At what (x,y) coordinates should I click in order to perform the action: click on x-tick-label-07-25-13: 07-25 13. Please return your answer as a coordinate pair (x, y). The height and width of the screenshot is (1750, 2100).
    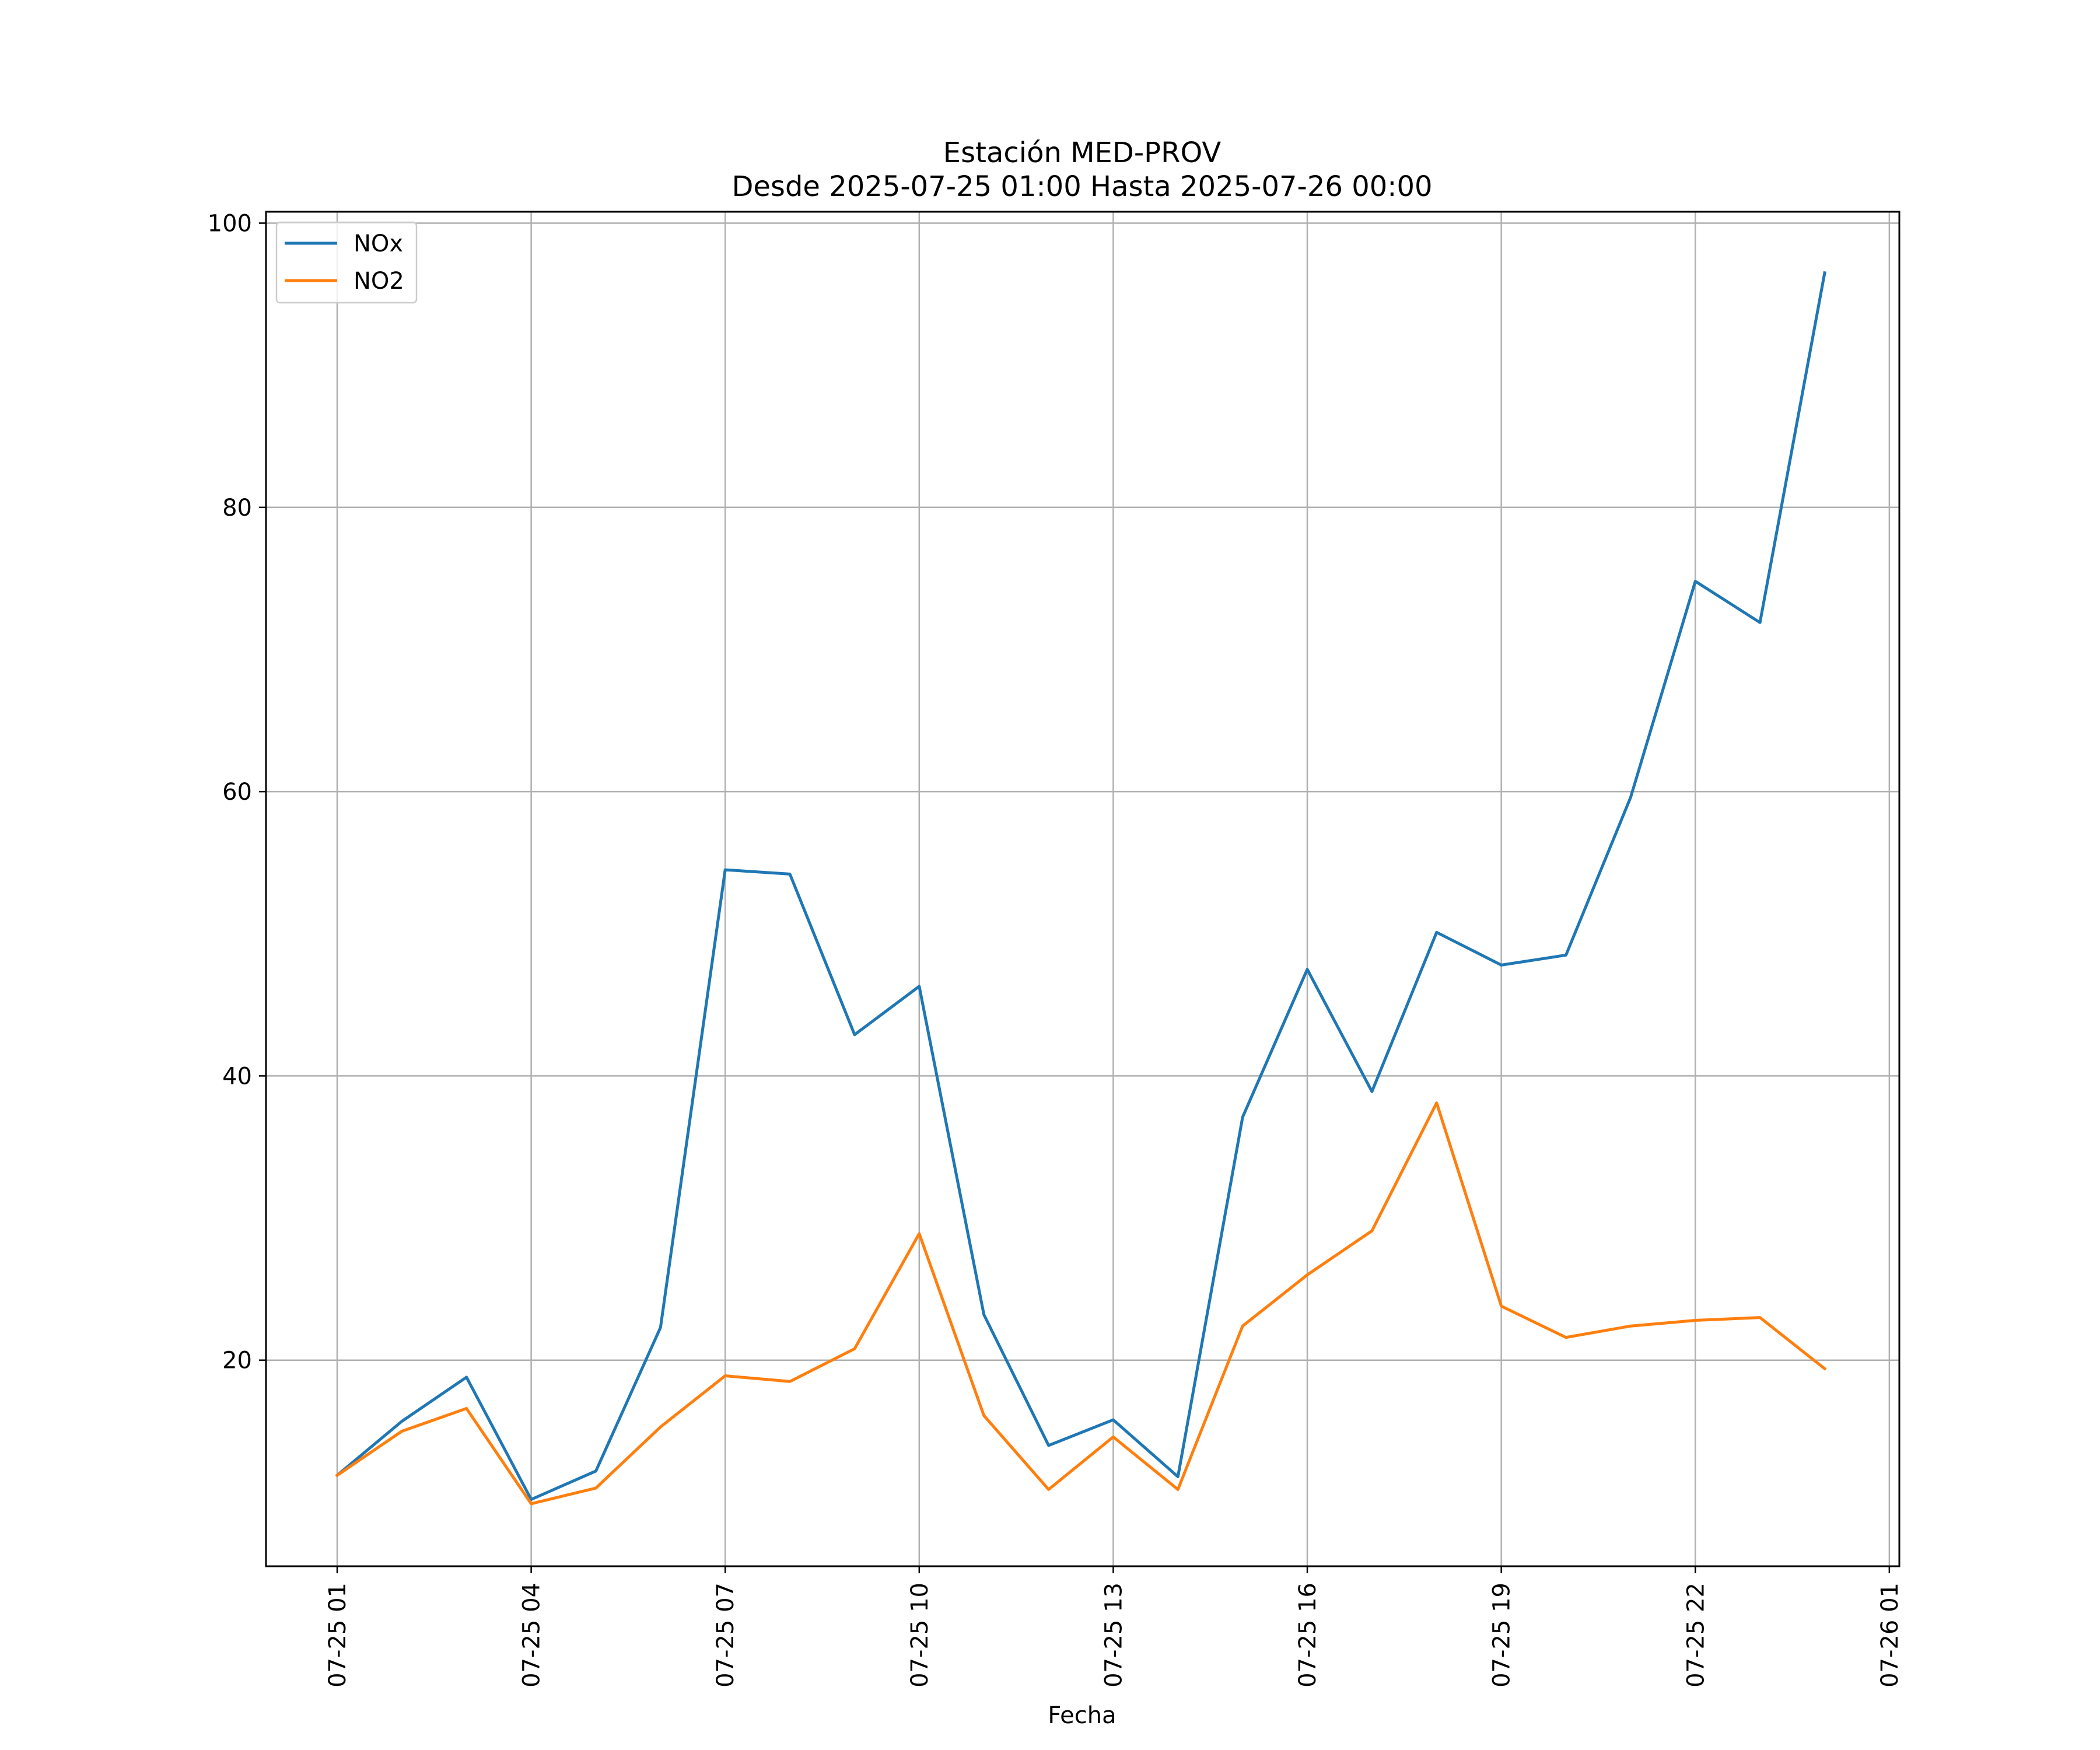
    Looking at the image, I should click on (1113, 1636).